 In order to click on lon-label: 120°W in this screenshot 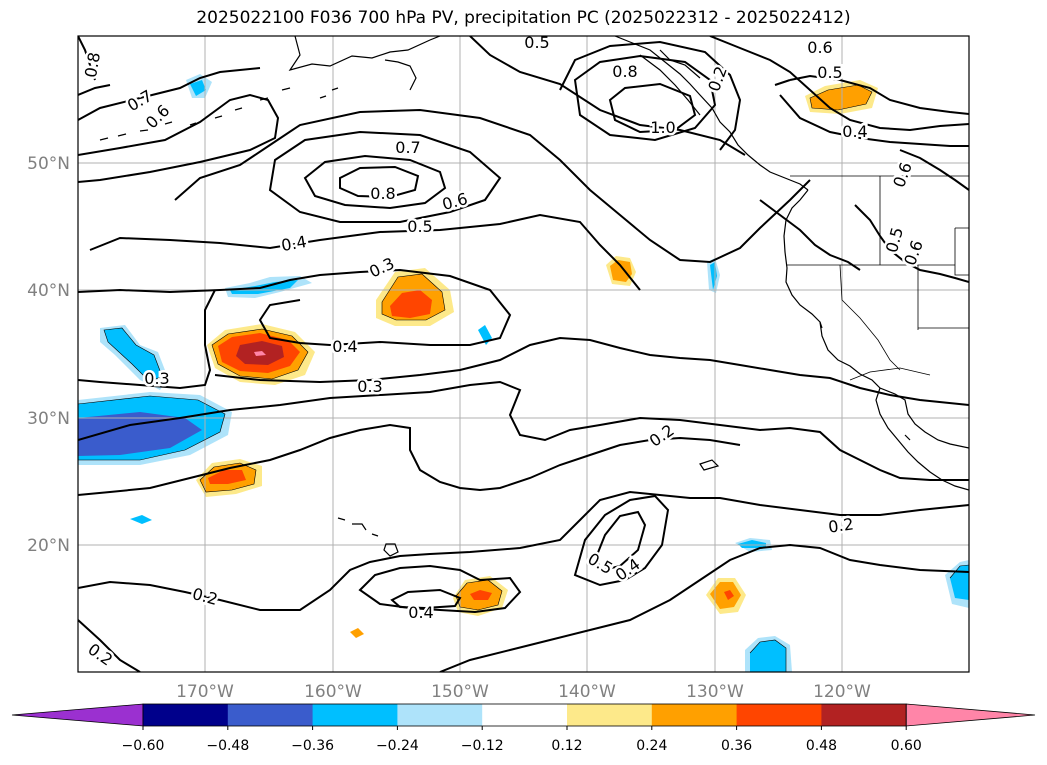, I will do `click(842, 692)`.